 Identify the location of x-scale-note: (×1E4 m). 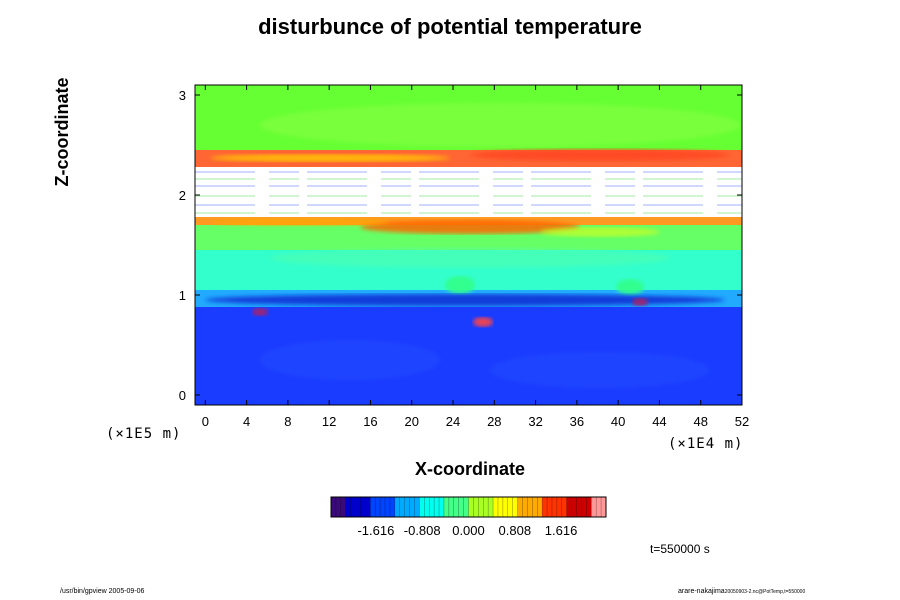
(706, 444).